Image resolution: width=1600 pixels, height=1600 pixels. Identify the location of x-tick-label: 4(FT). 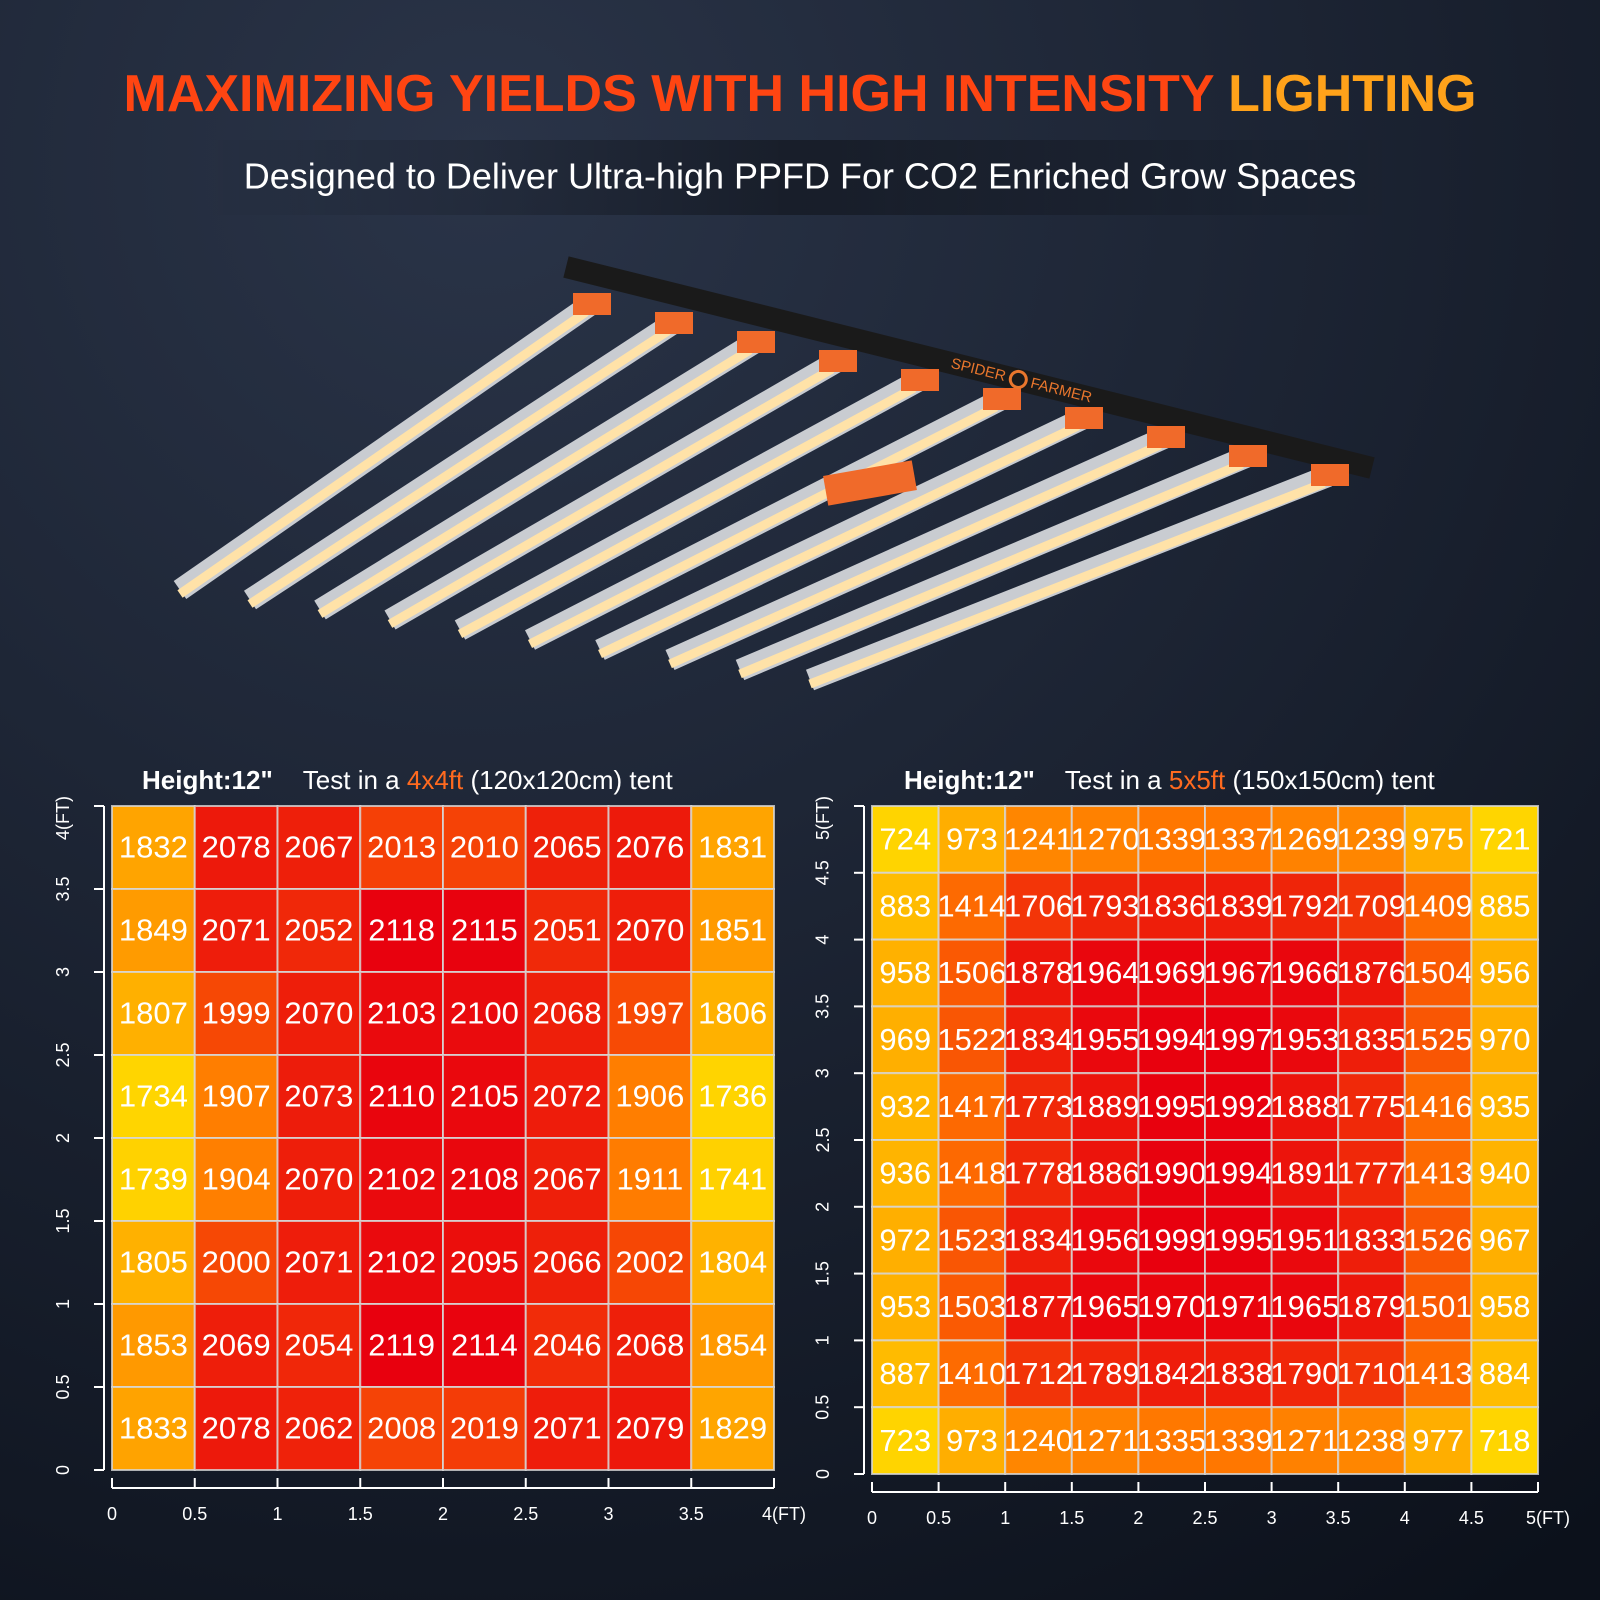
(784, 1514).